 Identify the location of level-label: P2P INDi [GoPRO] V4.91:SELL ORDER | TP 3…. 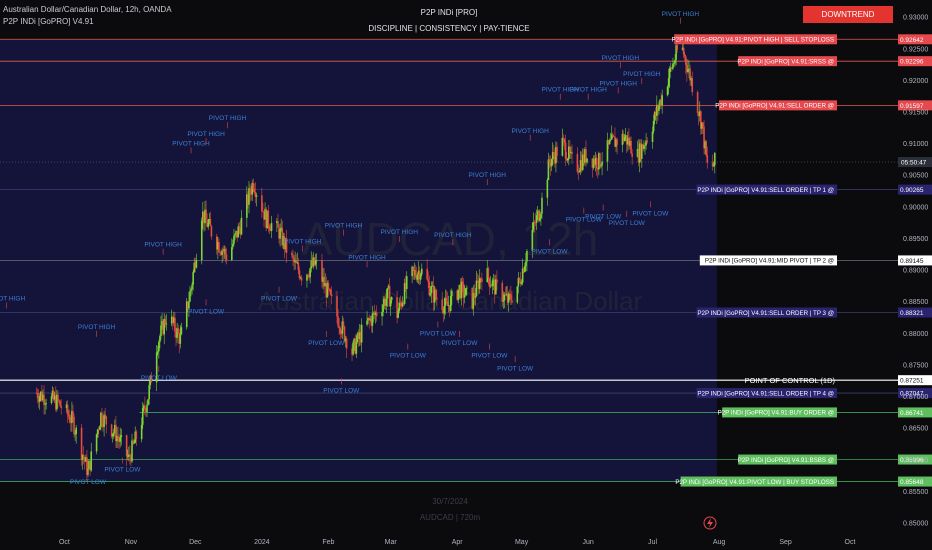
(765, 313).